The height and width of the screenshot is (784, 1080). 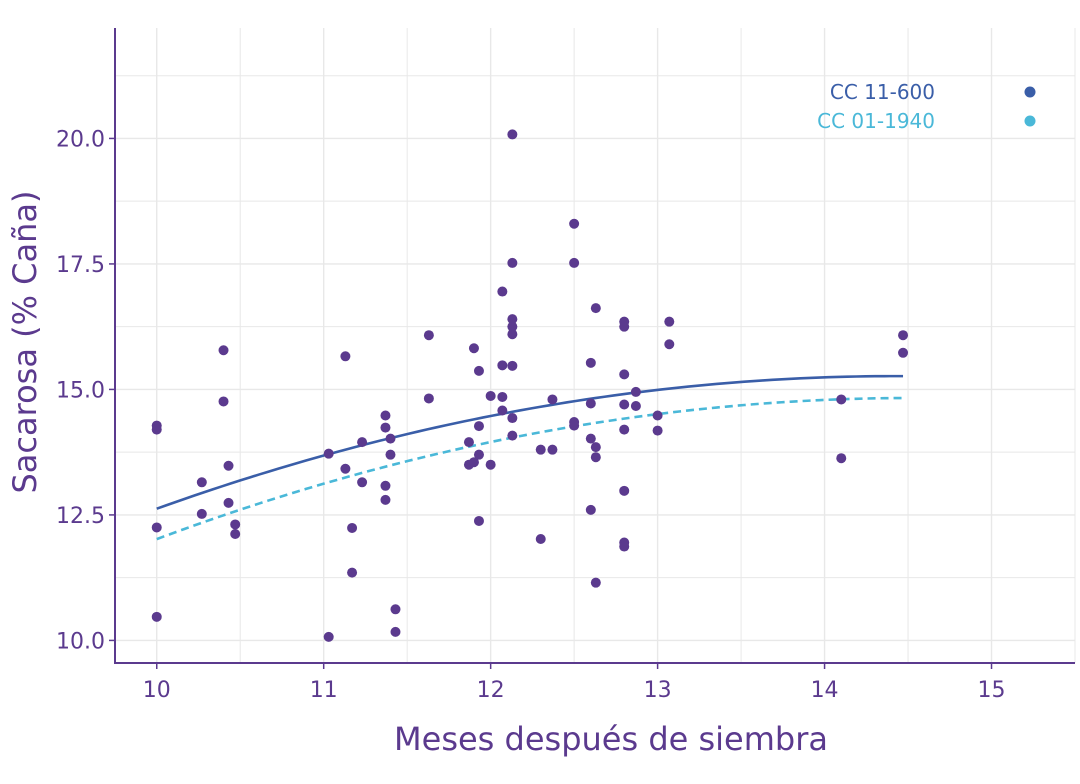 I want to click on y-axis-title: Sacarosa (% Caña), so click(x=25, y=342).